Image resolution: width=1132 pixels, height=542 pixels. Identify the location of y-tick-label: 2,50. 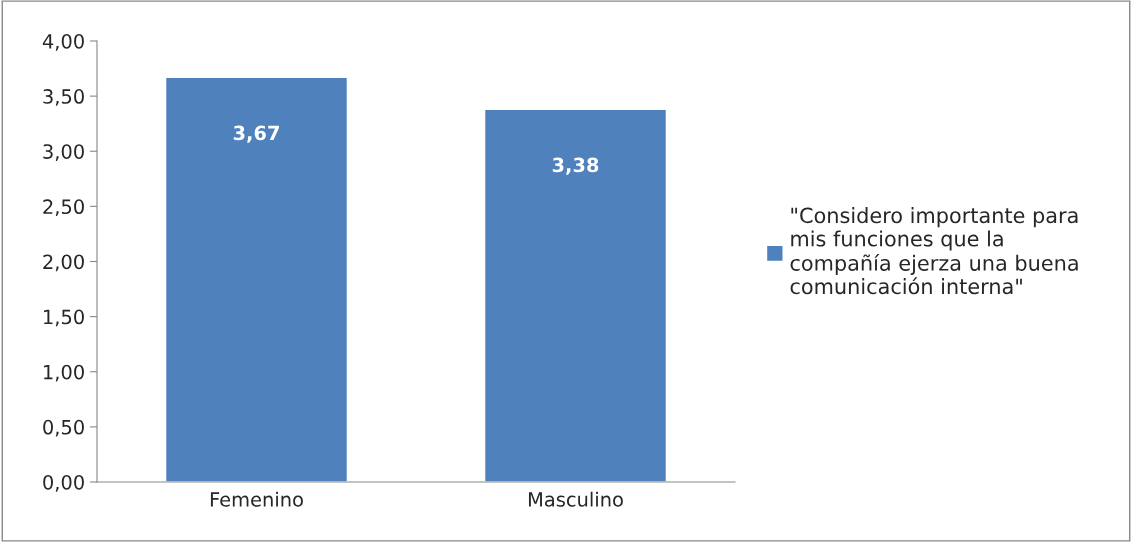
(63, 208).